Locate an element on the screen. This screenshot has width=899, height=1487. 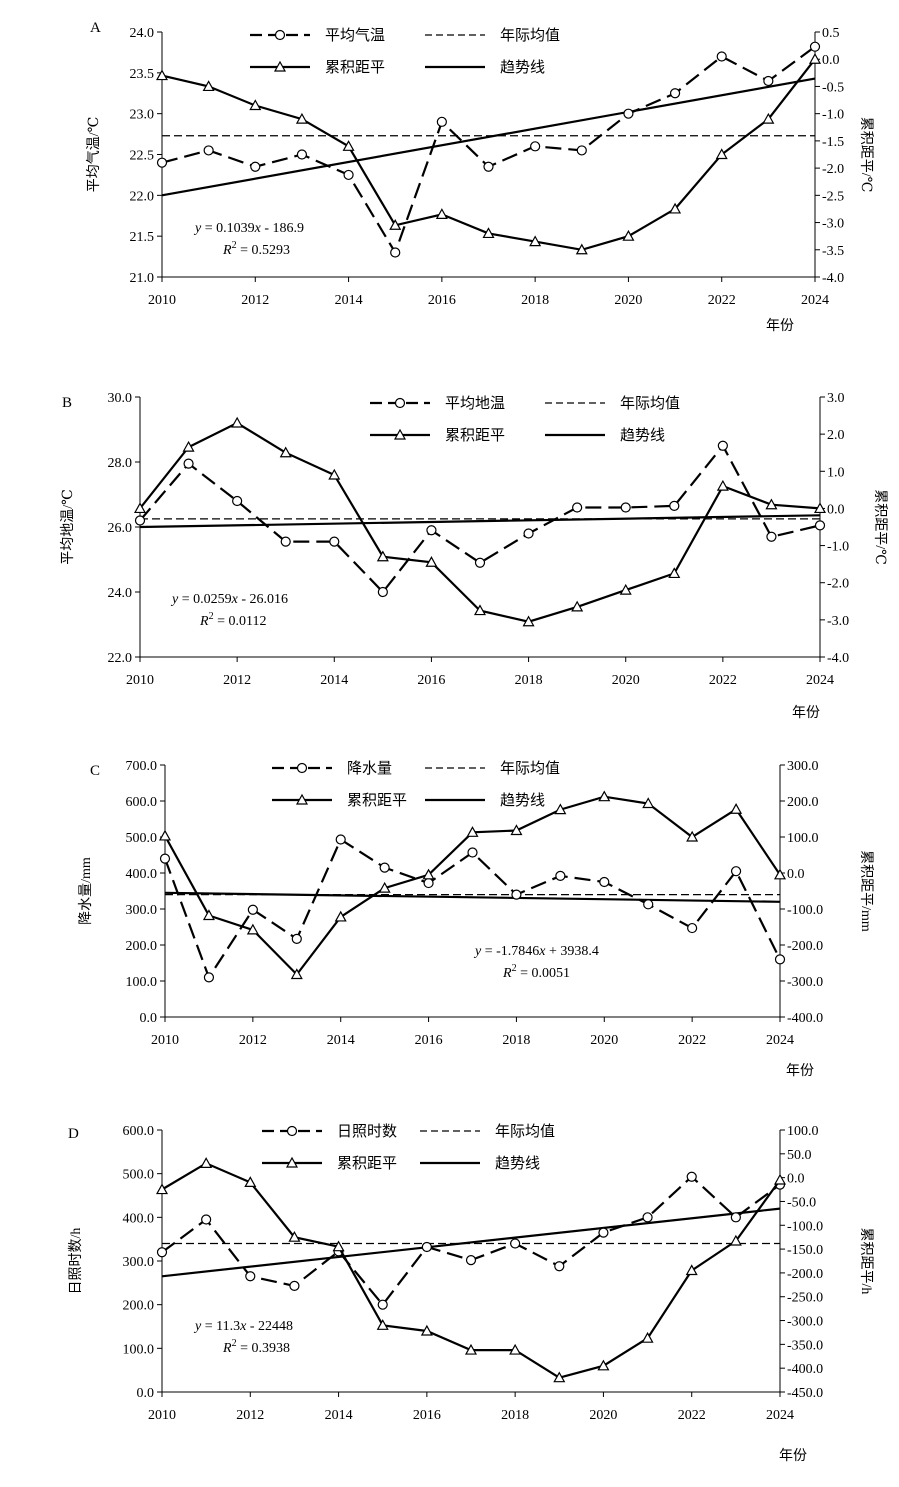
y-tick-label: 300.0 is located at coordinates (142, 910).